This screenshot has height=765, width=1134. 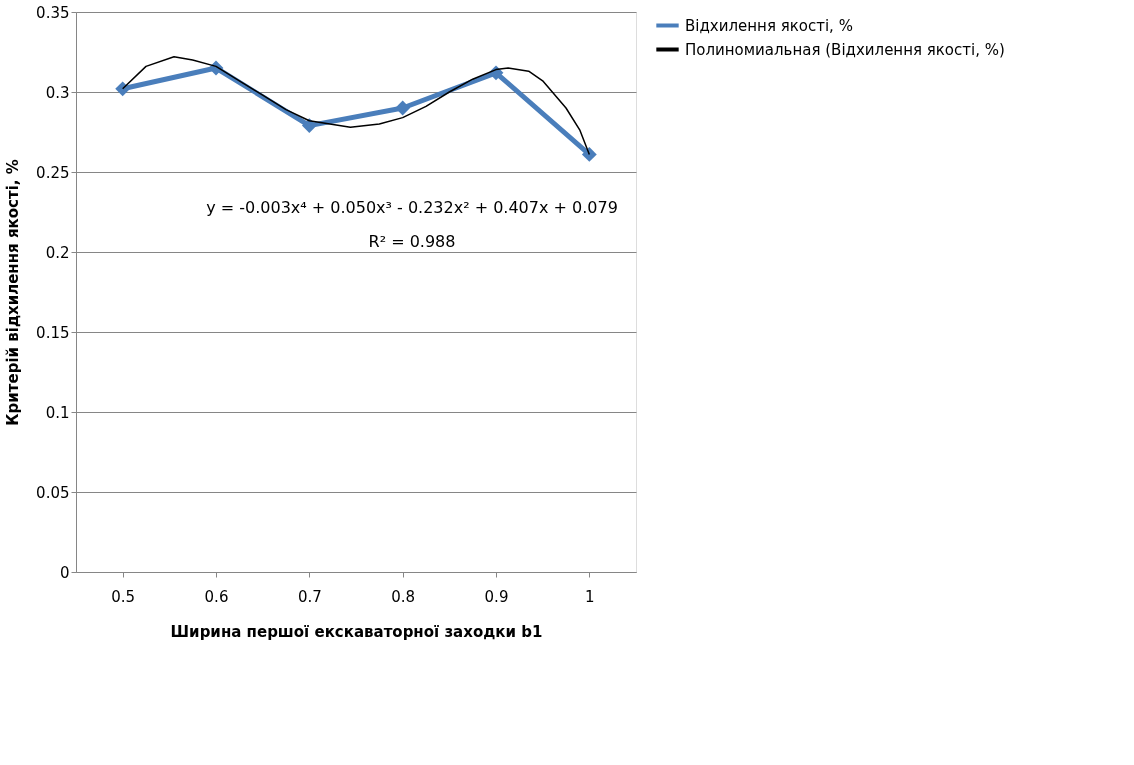 What do you see at coordinates (590, 596) in the screenshot?
I see `x-tick-label: 1` at bounding box center [590, 596].